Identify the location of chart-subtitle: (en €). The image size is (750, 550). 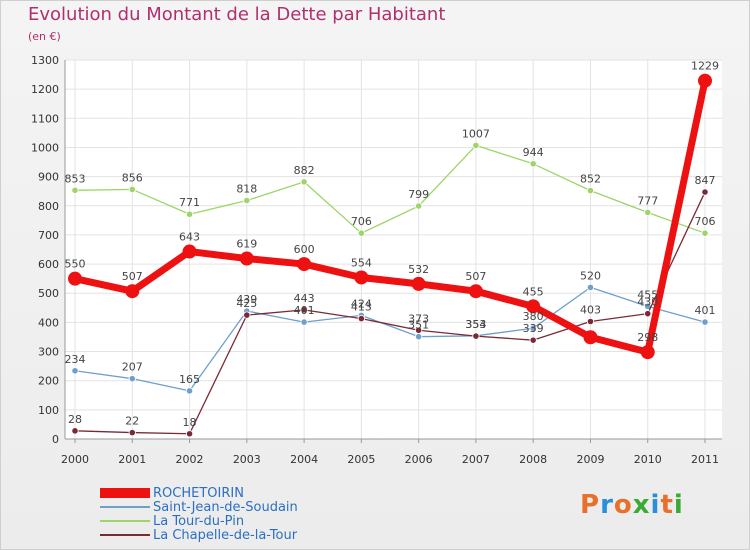
(44, 36).